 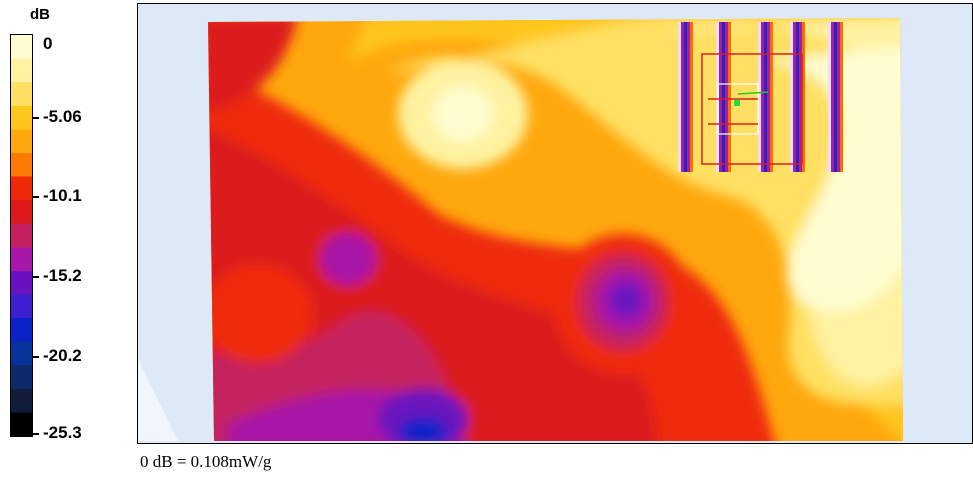 What do you see at coordinates (260, 314) in the screenshot?
I see `contour-red-left-lobe` at bounding box center [260, 314].